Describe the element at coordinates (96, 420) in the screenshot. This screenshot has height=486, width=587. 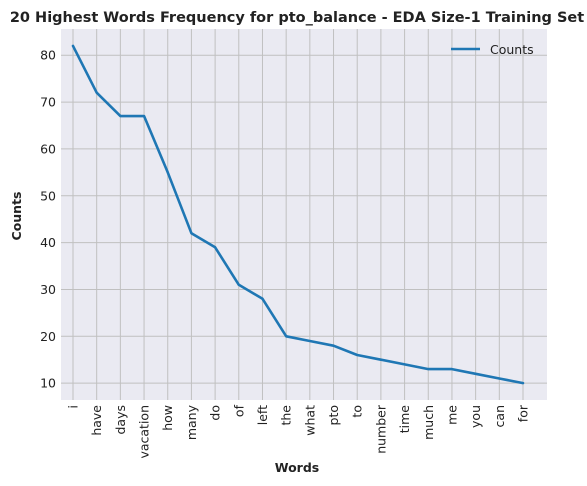
I see `x-tick-label: have` at that location.